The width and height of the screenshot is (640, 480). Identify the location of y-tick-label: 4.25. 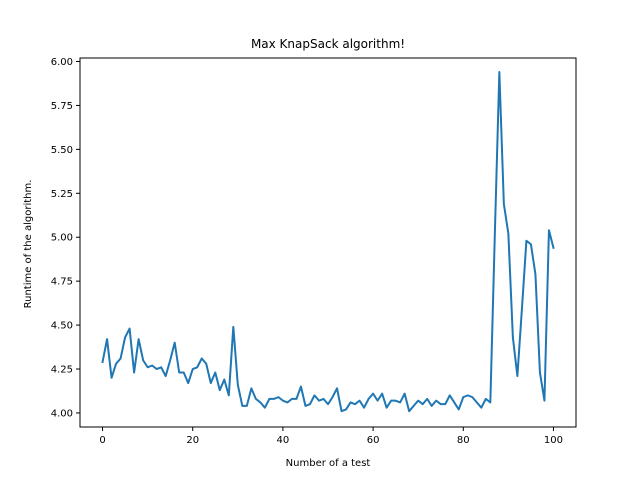
(62, 370).